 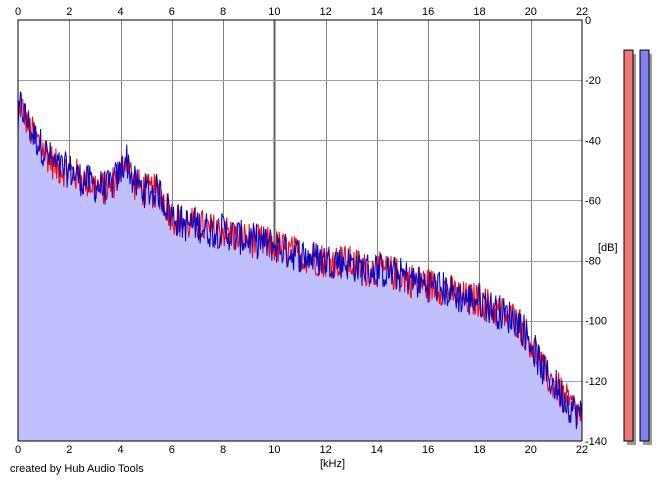 What do you see at coordinates (588, 21) in the screenshot?
I see `y-tick-label: 0` at bounding box center [588, 21].